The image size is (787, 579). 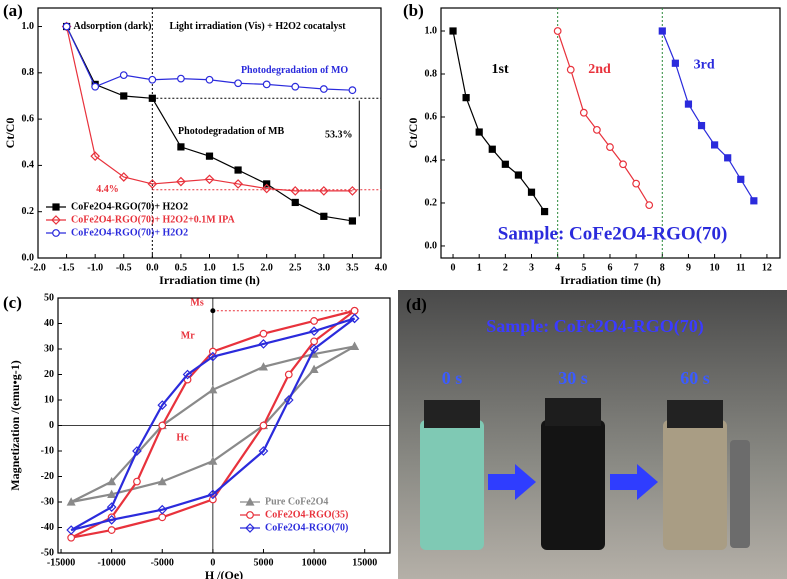 I want to click on x-tick-label: 4.0, so click(x=381, y=267).